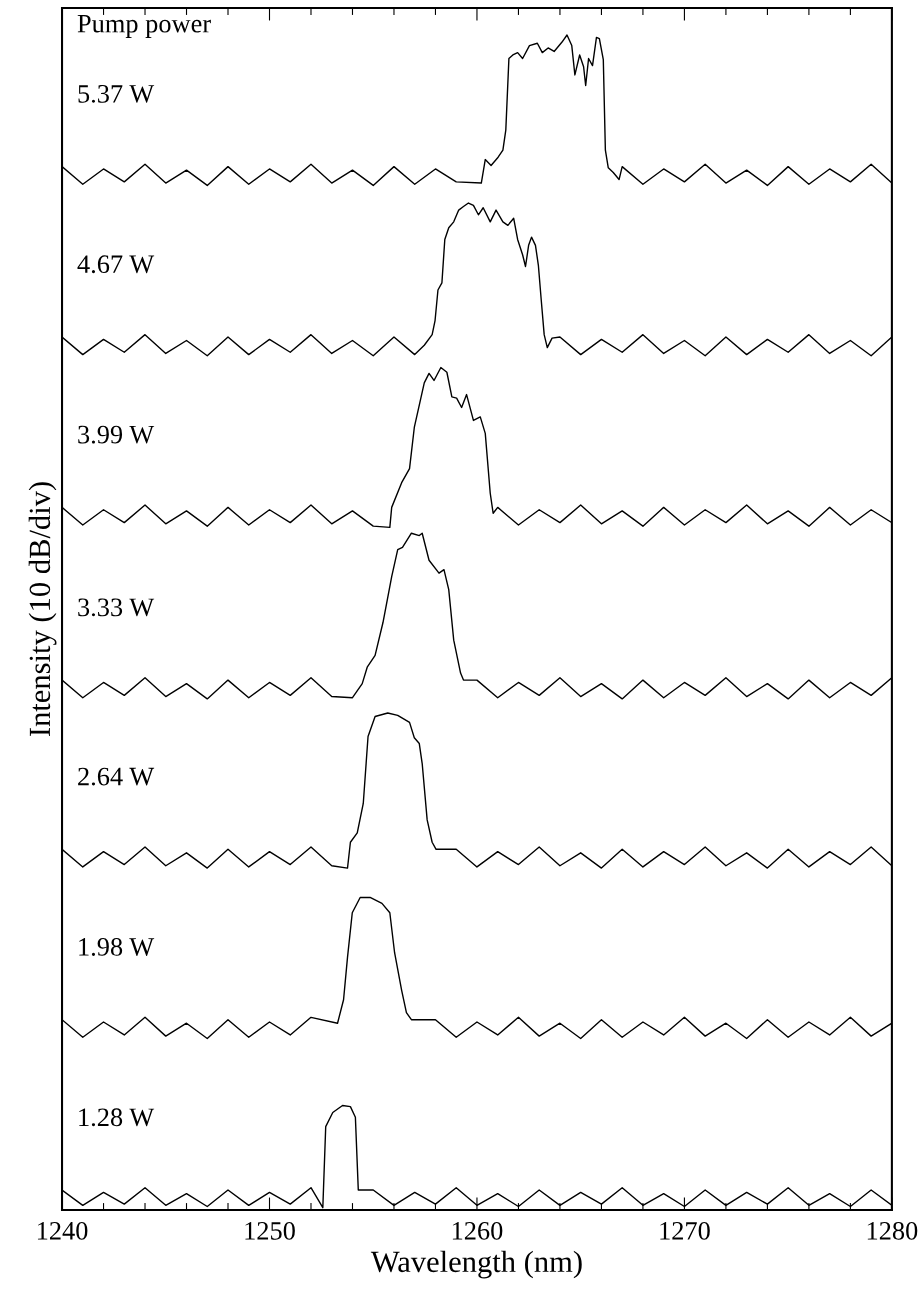 Image resolution: width=919 pixels, height=1309 pixels. What do you see at coordinates (685, 1230) in the screenshot?
I see `x-tick-label: 1270` at bounding box center [685, 1230].